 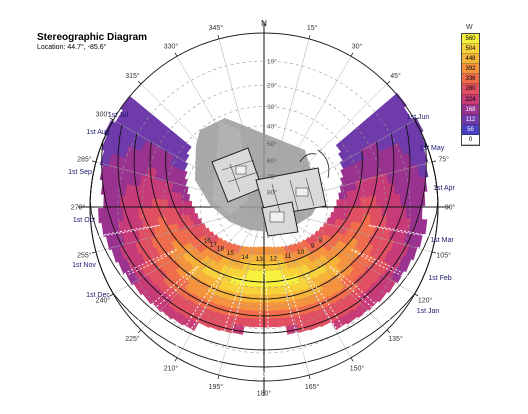 What do you see at coordinates (470, 49) in the screenshot?
I see `legend-level: 504` at bounding box center [470, 49].